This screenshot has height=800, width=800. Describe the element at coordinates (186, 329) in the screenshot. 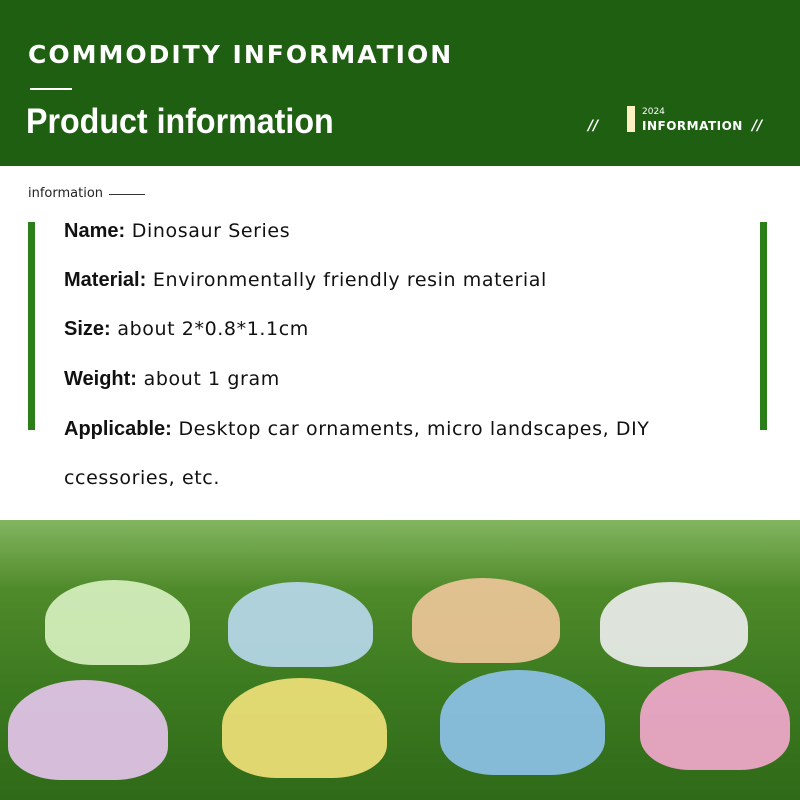

I see `detail-size: Size: about 2*0.8*1.1cm` at that location.